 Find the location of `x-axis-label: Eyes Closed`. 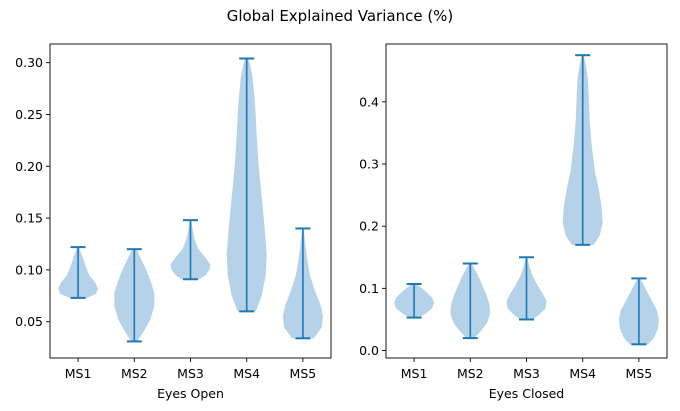

x-axis-label: Eyes Closed is located at coordinates (526, 393).